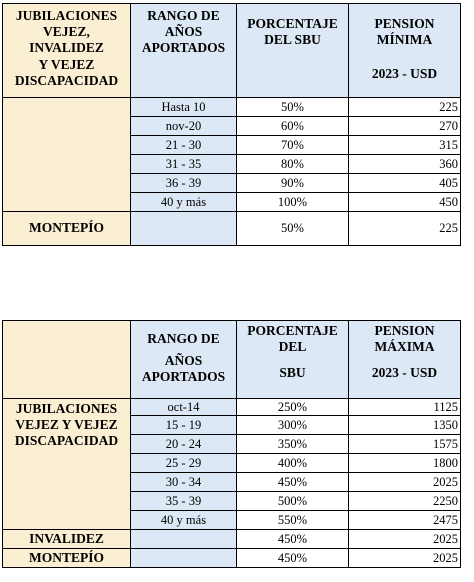 This screenshot has width=474, height=582. What do you see at coordinates (404, 50) in the screenshot?
I see `pension-header: PENSION MÍNIMA 2023 - USD` at bounding box center [404, 50].